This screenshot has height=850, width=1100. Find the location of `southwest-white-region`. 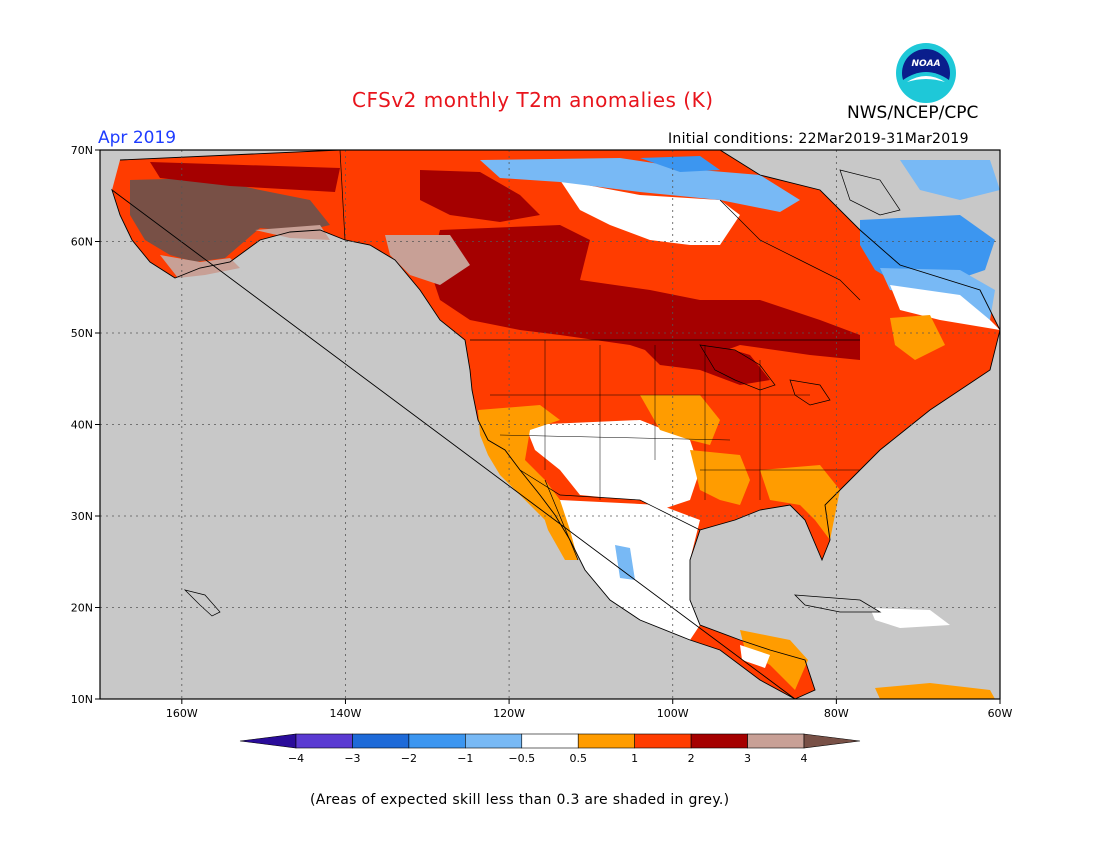

southwest-white-region is located at coordinates (612, 465).